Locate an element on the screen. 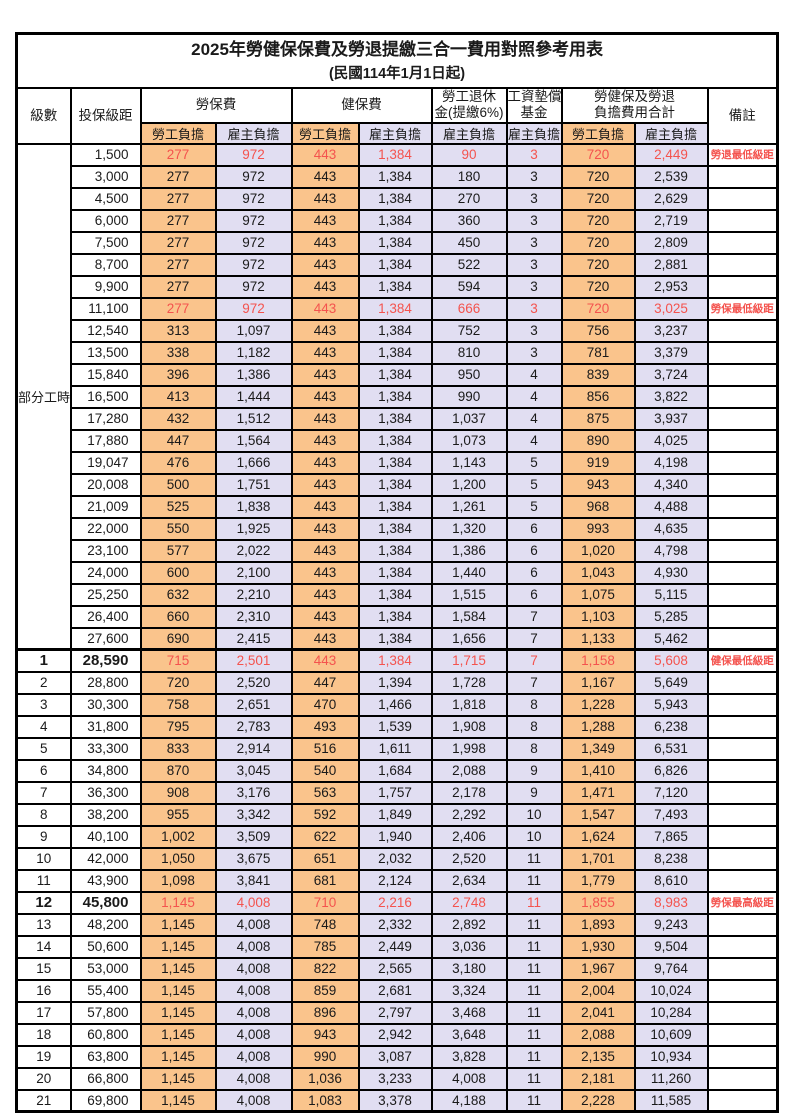  health-employer-fee: 1,466 is located at coordinates (395, 704).